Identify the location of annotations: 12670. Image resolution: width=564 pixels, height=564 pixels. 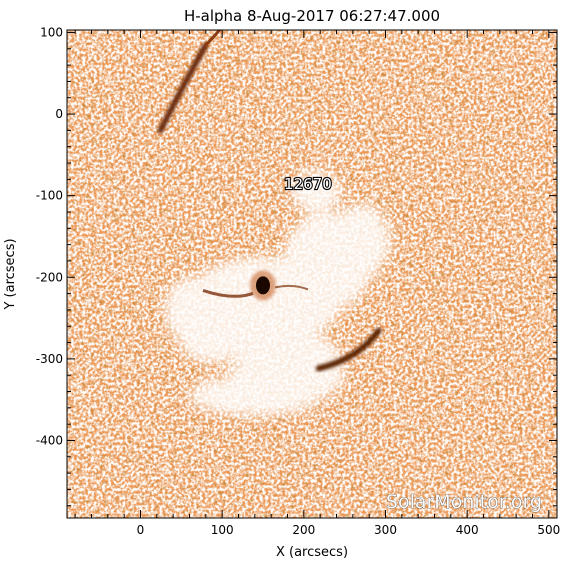
(308, 184).